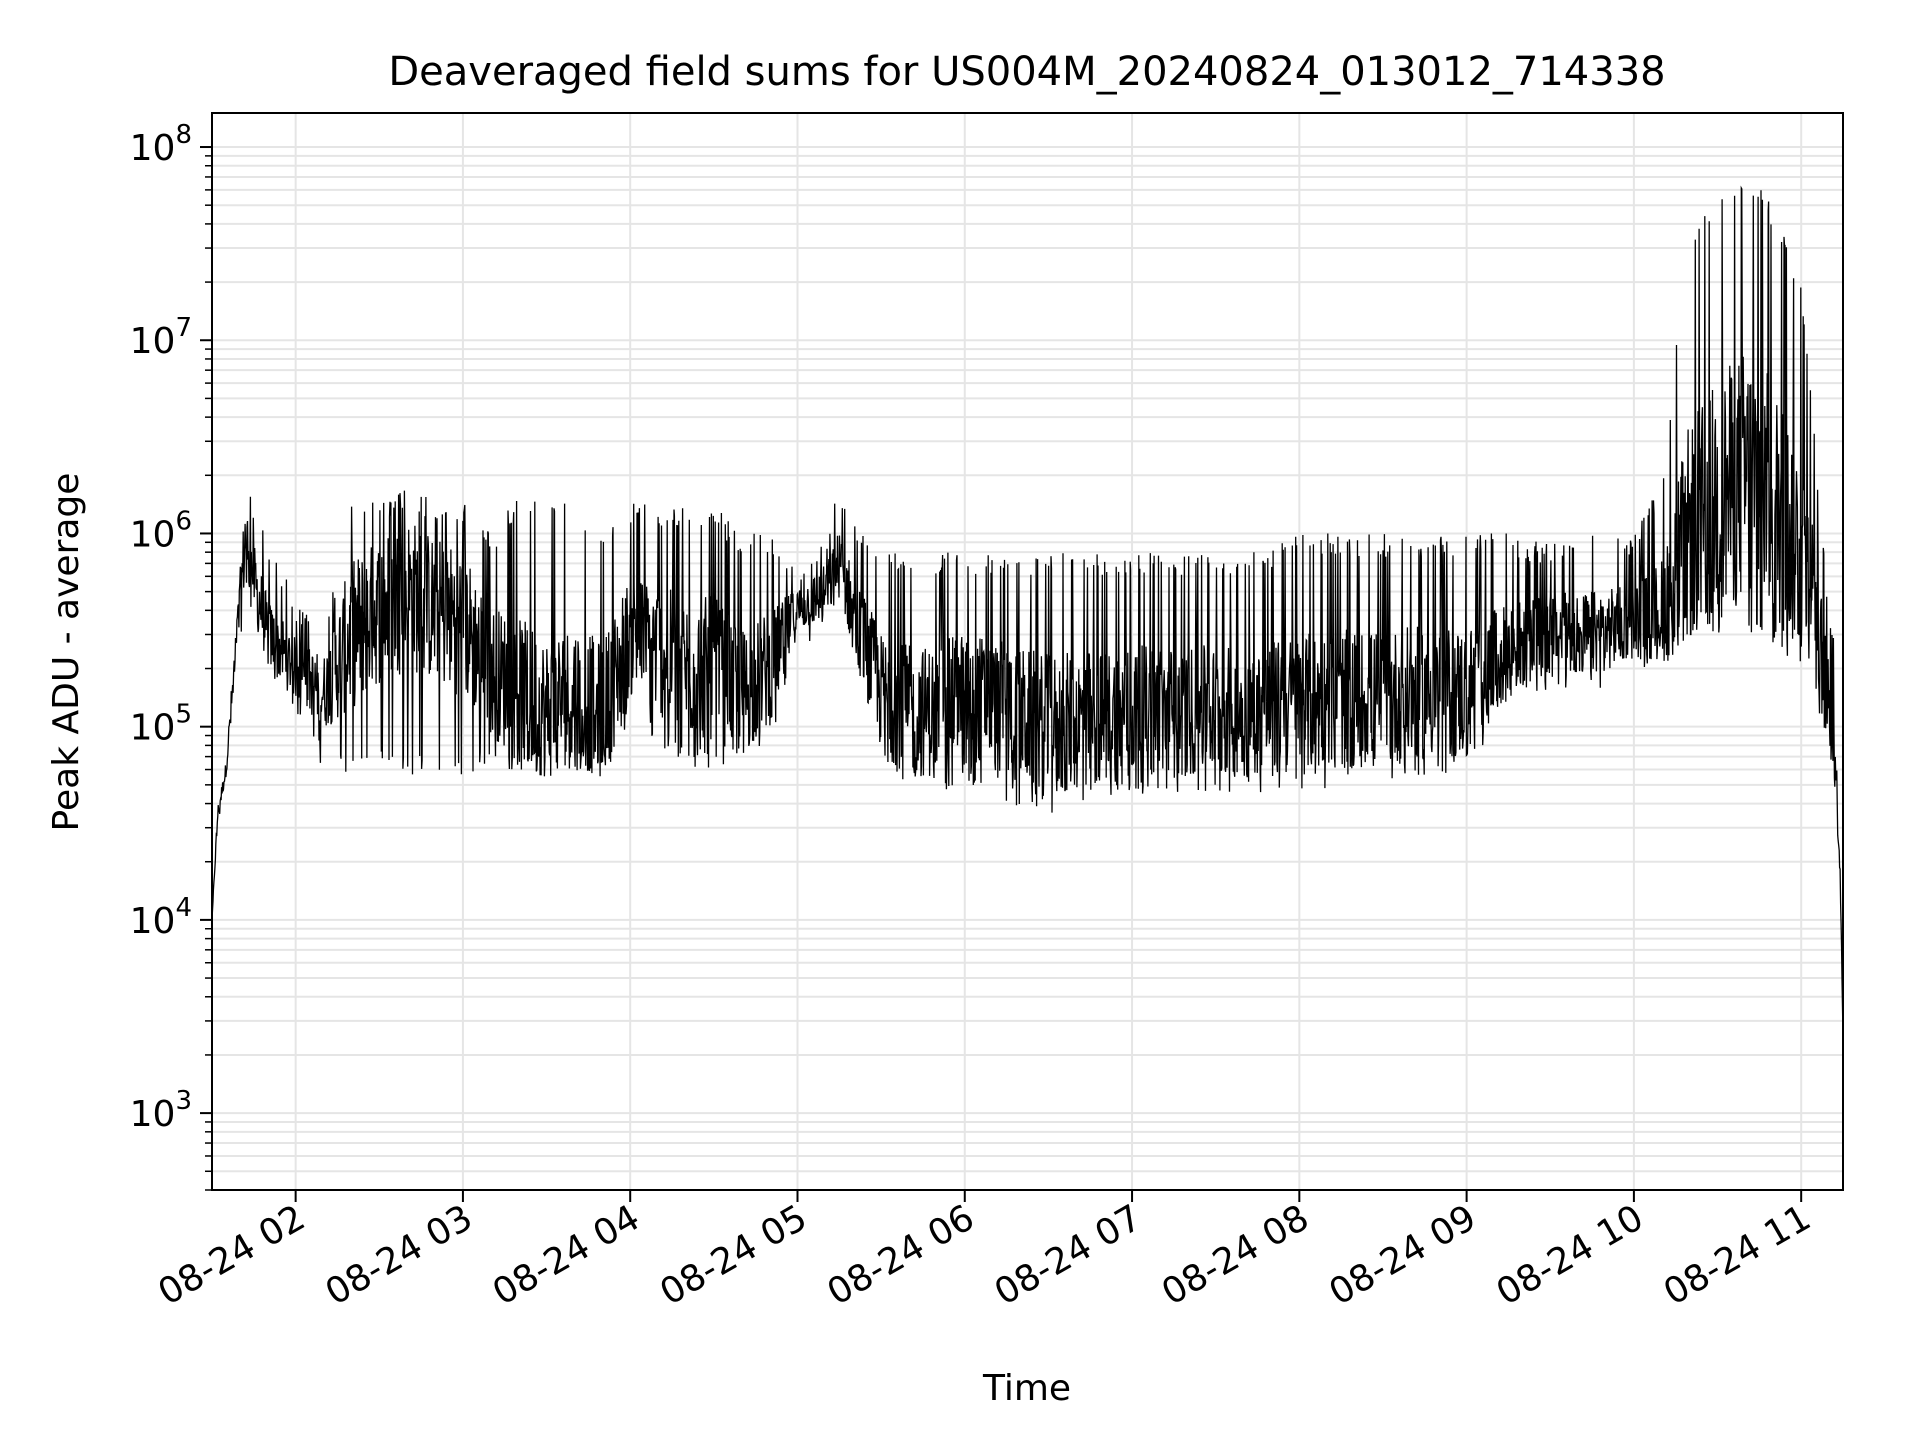 Image resolution: width=1920 pixels, height=1440 pixels. Describe the element at coordinates (161, 724) in the screenshot. I see `y-tick-label: 10⁵` at that location.